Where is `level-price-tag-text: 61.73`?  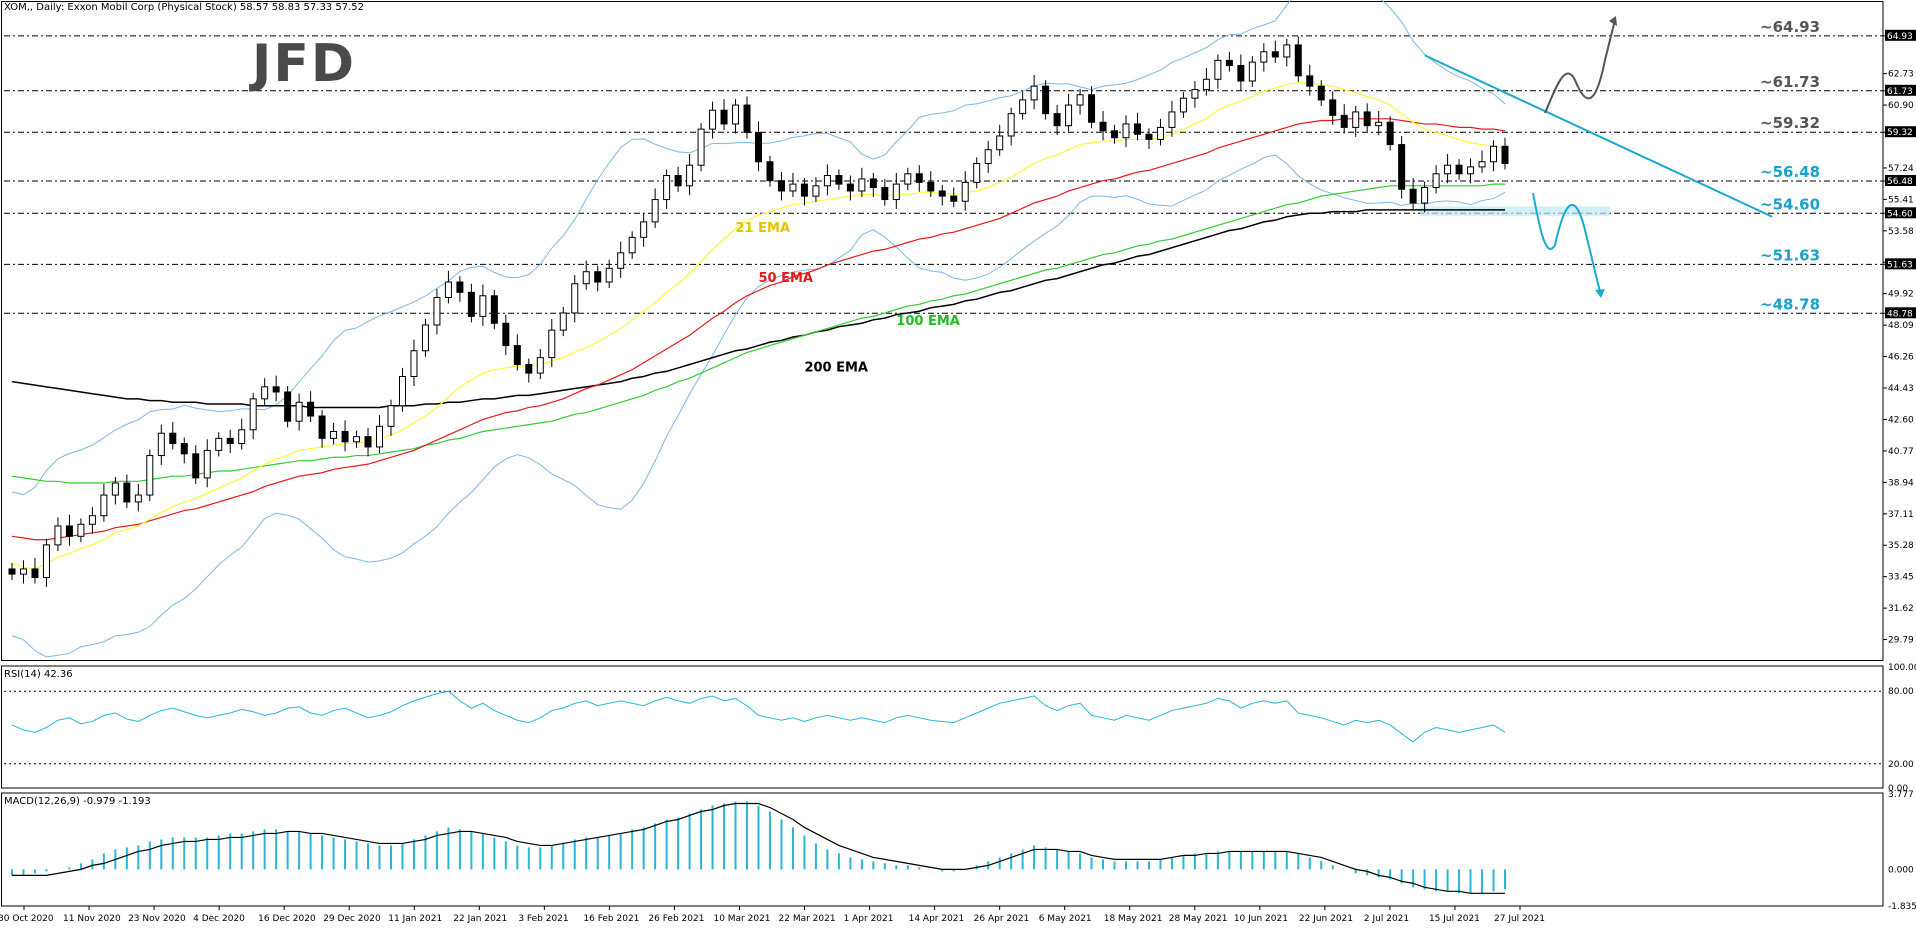 level-price-tag-text: 61.73 is located at coordinates (1900, 92).